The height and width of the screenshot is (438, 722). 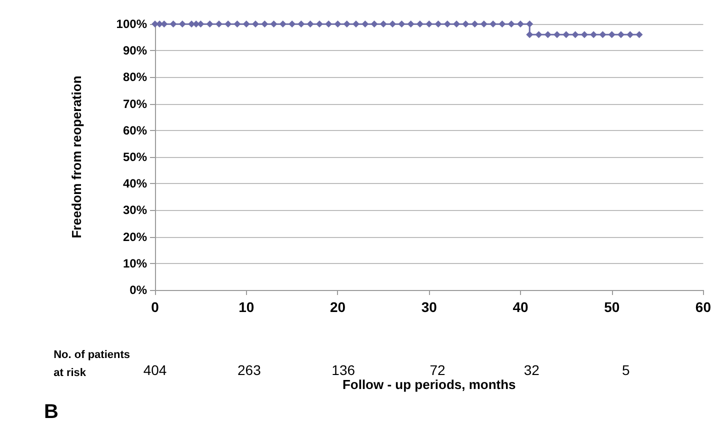 What do you see at coordinates (135, 51) in the screenshot?
I see `y-tick-label: 90%` at bounding box center [135, 51].